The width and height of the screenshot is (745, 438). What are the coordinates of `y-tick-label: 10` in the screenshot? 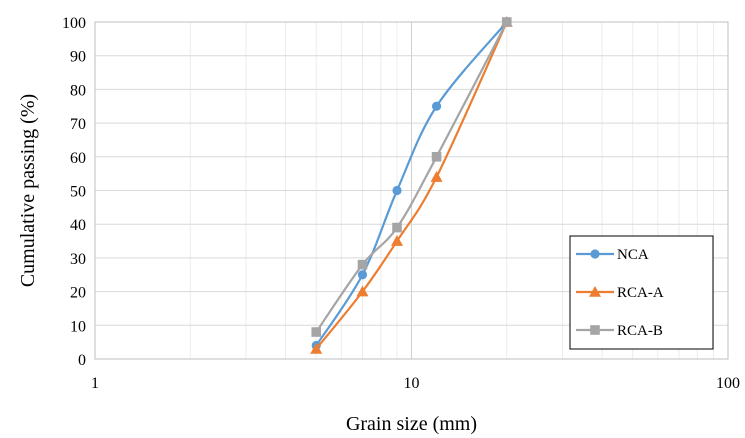 It's located at (78, 326).